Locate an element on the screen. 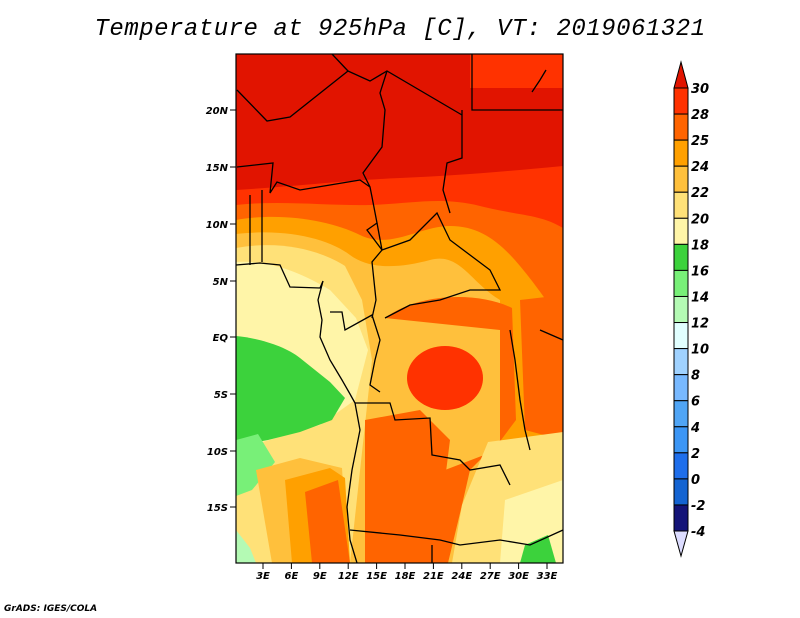 Image resolution: width=800 pixels, height=618 pixels. lat-tick-label: 10N is located at coordinates (217, 225).